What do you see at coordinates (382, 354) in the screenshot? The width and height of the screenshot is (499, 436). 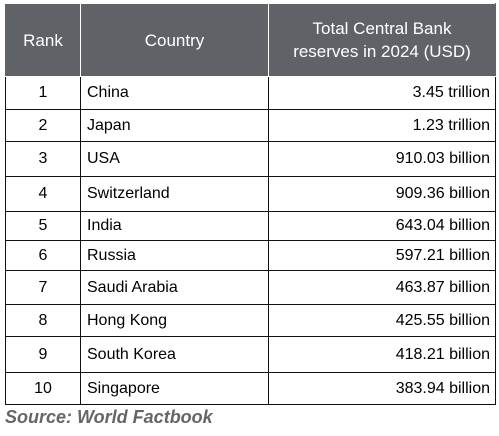 I see `reserves-cell: 418.21 billion` at bounding box center [382, 354].